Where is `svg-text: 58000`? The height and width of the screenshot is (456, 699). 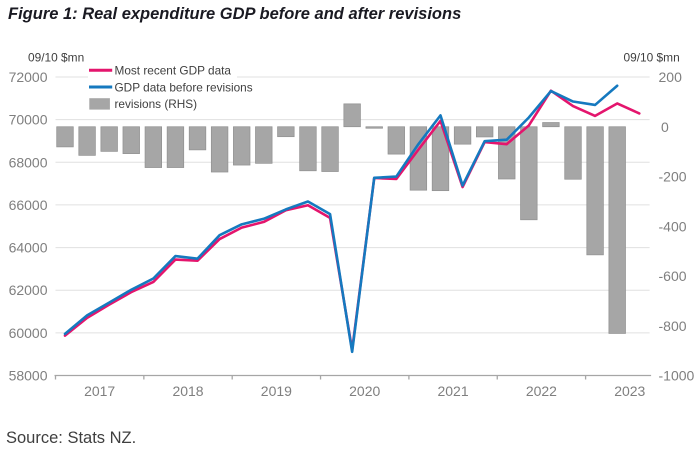
svg-text: 58000 is located at coordinates (28, 376).